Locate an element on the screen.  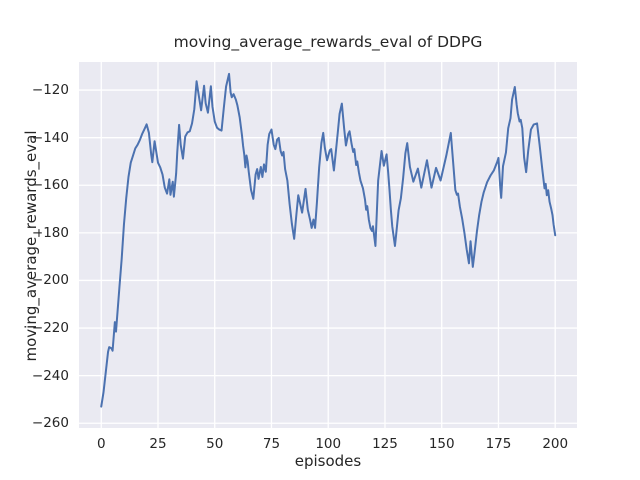
x-tick-label: 175 is located at coordinates (498, 444).